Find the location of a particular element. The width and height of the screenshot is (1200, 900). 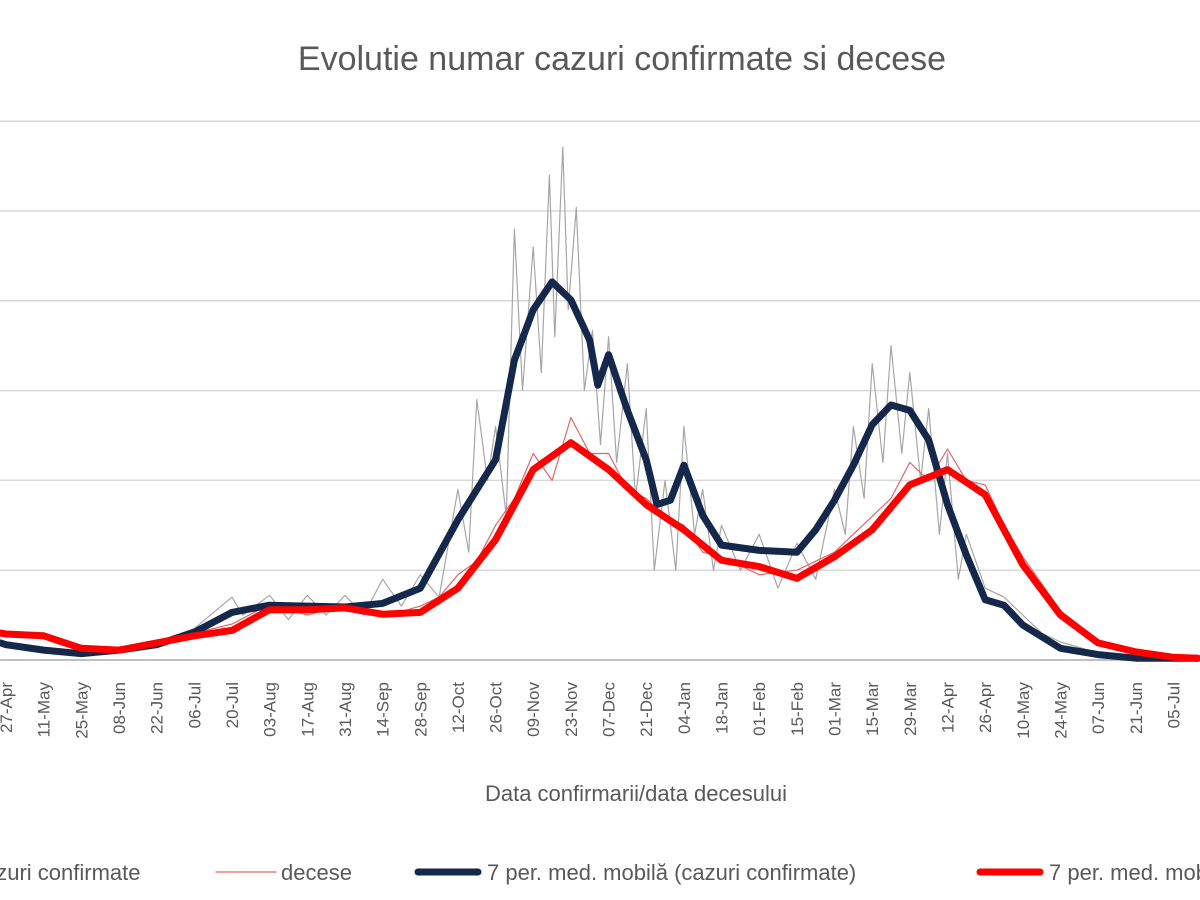

x-axis-title: Data confirmarii/data decesului is located at coordinates (636, 793).